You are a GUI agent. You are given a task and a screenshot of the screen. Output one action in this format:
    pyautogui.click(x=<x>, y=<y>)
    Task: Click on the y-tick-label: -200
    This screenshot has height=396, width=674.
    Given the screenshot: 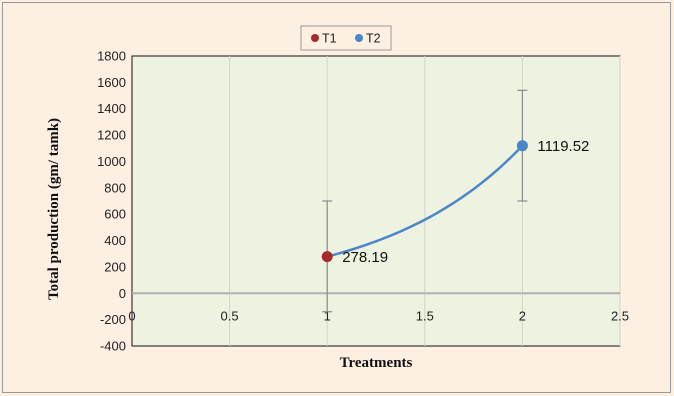 What is the action you would take?
    pyautogui.click(x=113, y=319)
    